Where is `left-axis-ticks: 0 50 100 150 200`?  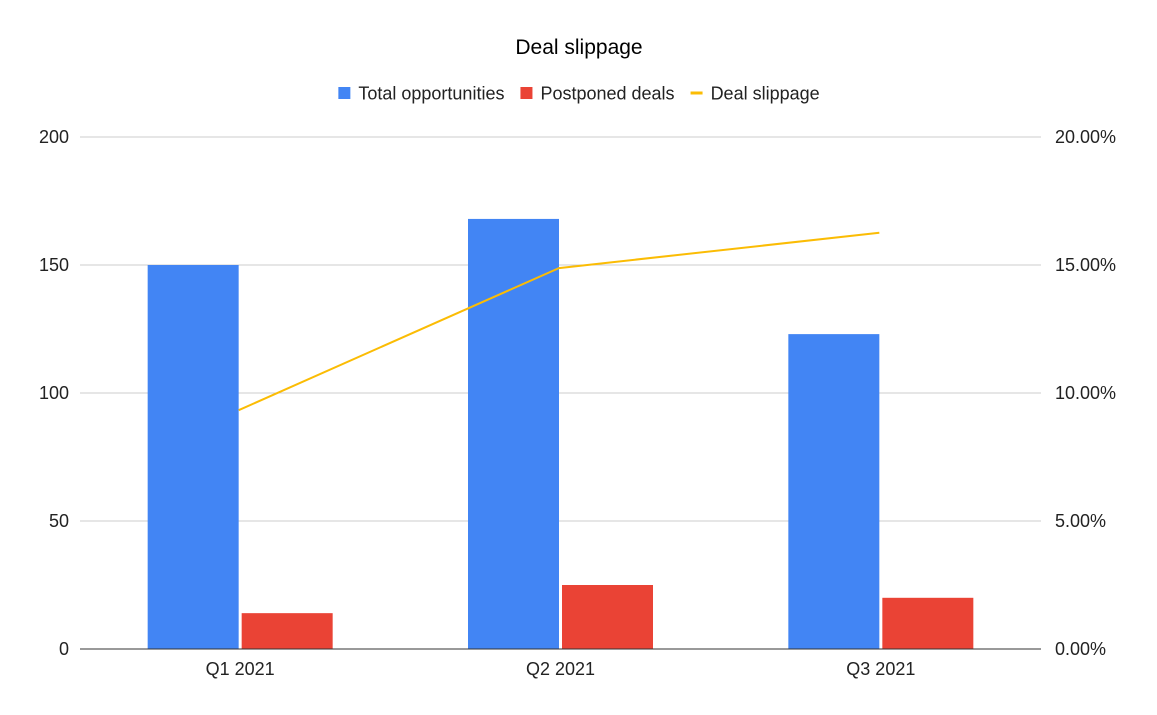 left-axis-ticks: 0 50 100 150 200 is located at coordinates (54, 393).